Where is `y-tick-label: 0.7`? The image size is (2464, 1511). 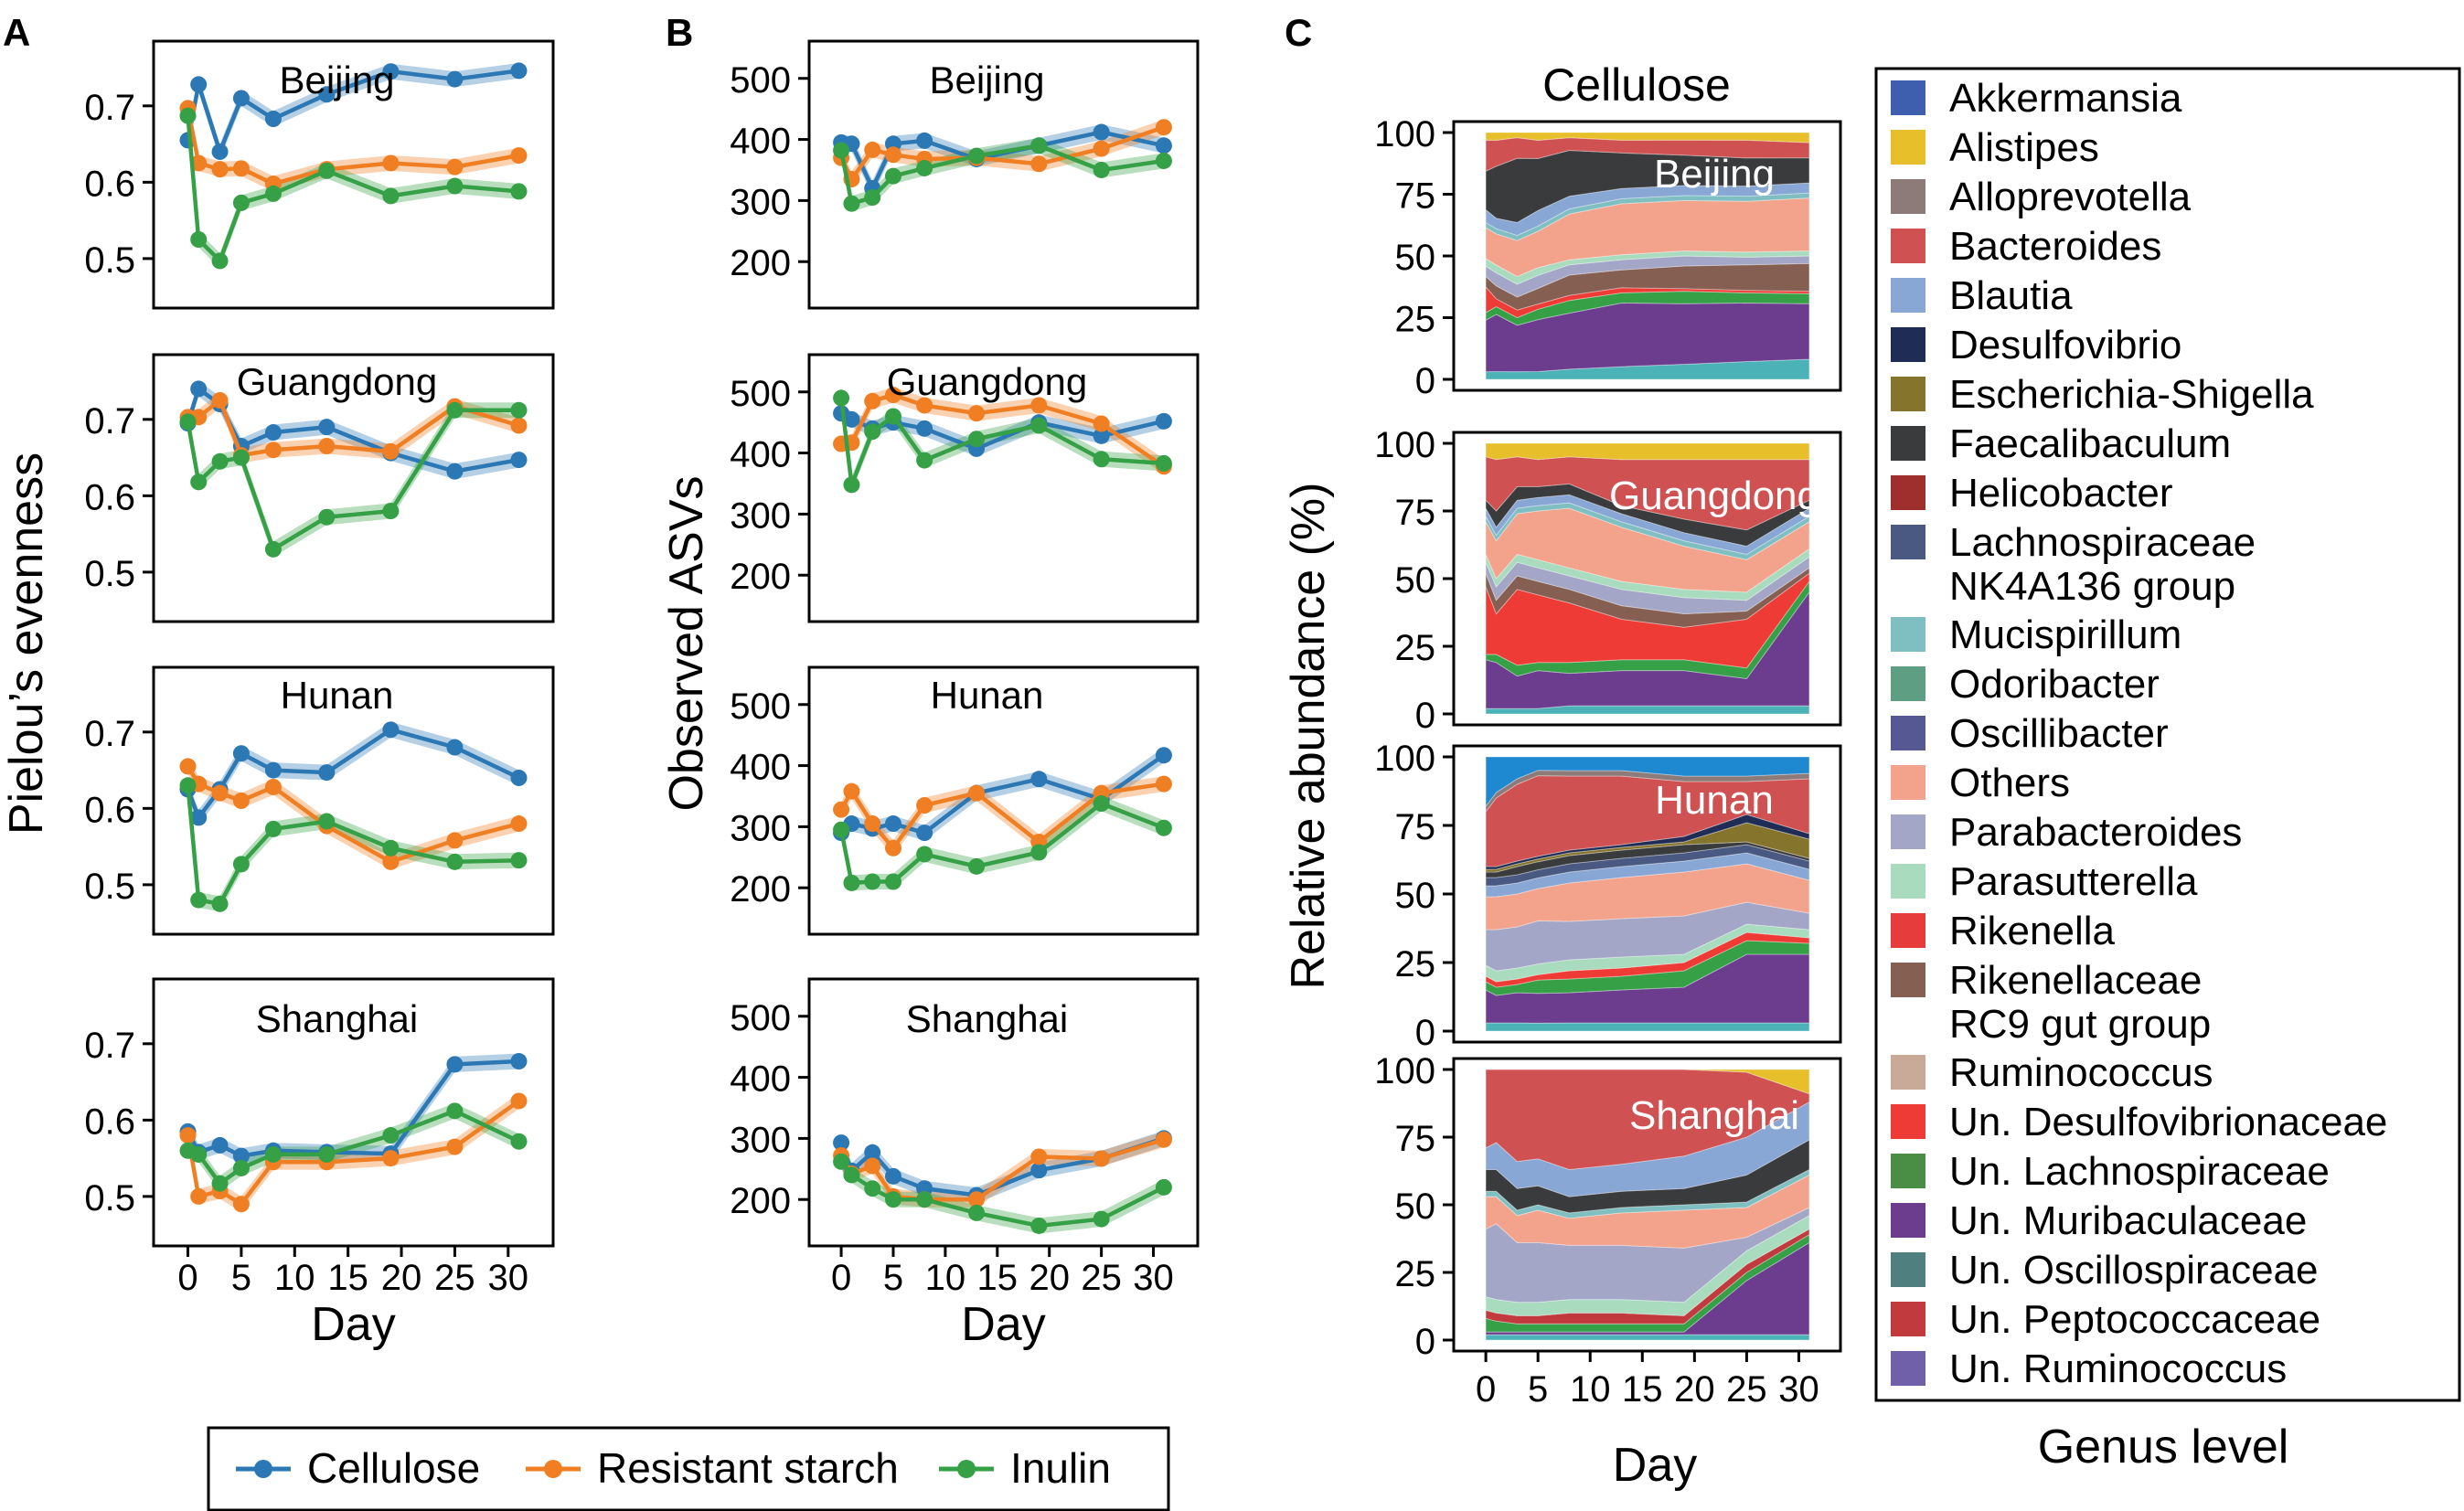
y-tick-label: 0.7 is located at coordinates (109, 421).